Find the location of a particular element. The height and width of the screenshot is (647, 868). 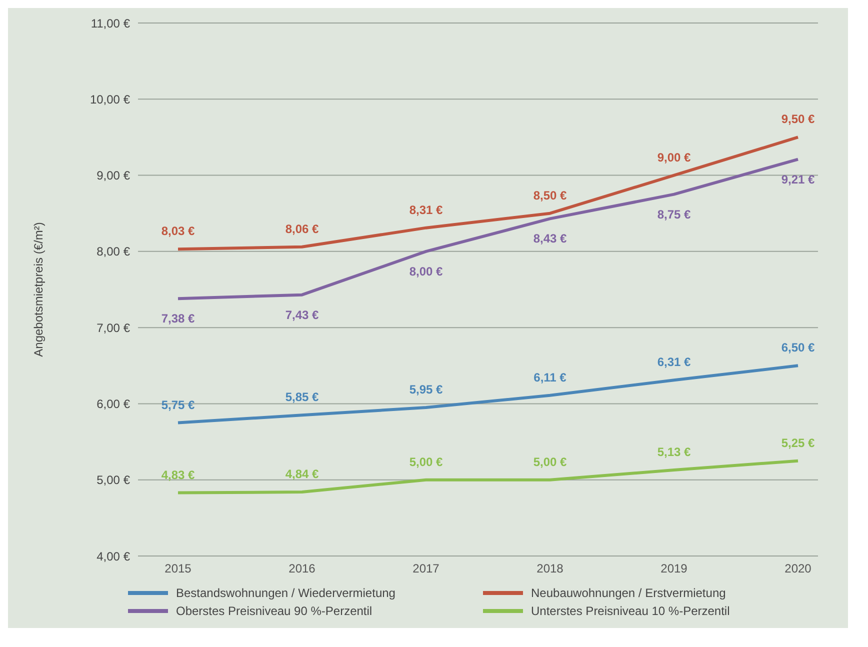

data-label: 5,13 € is located at coordinates (674, 451).